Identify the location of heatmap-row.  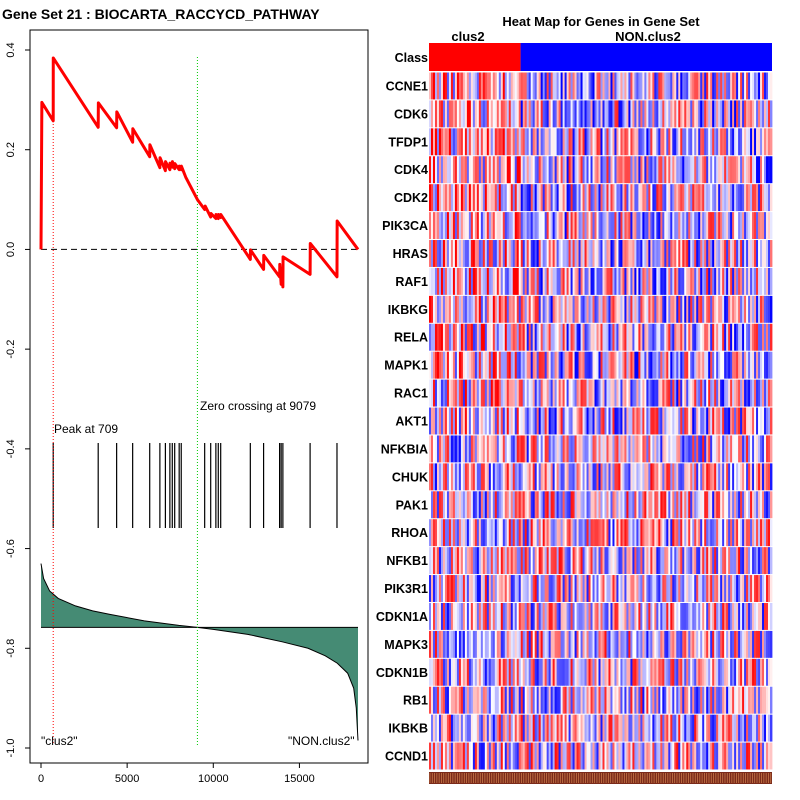
(601, 309).